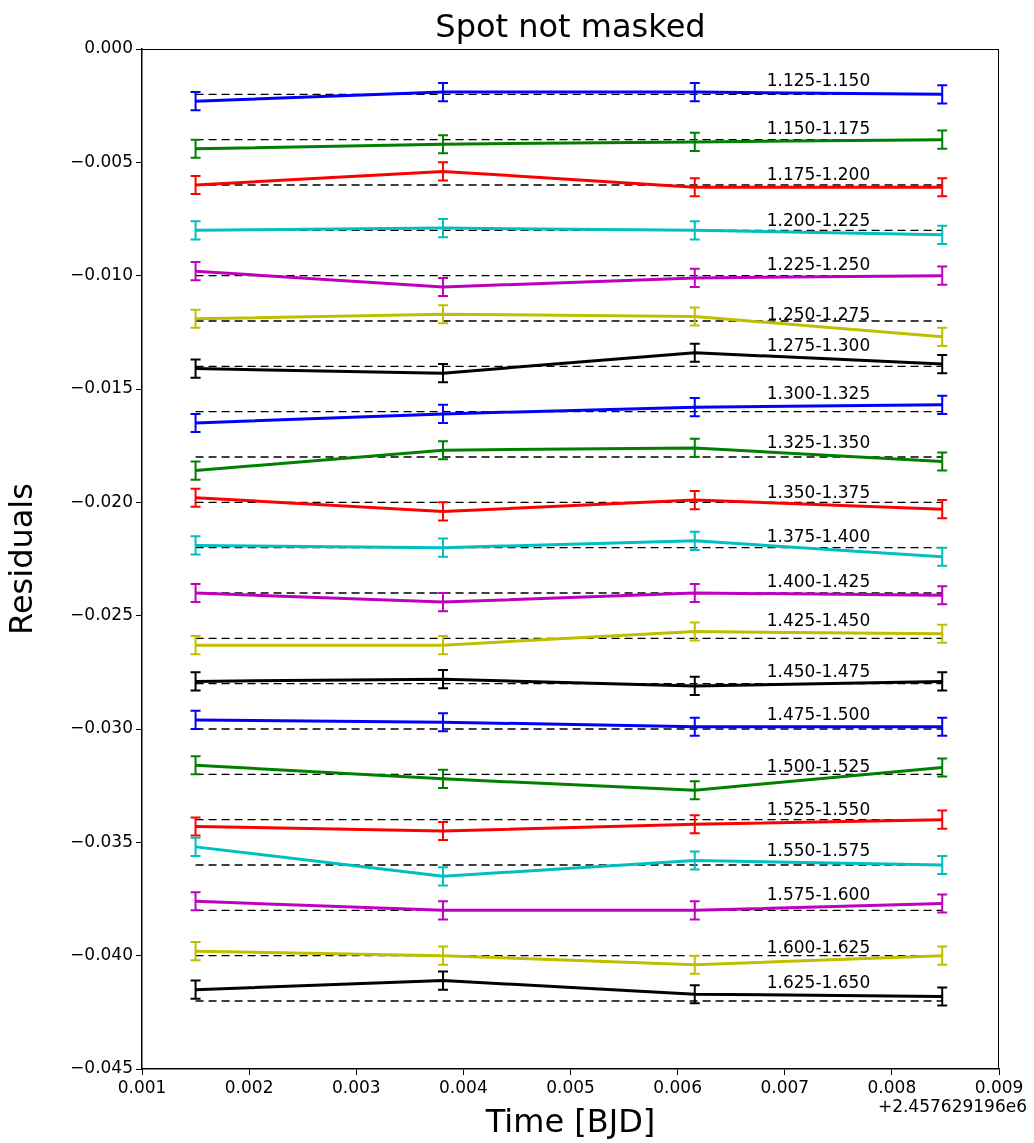  I want to click on x-tick-label: 0.005, so click(570, 1086).